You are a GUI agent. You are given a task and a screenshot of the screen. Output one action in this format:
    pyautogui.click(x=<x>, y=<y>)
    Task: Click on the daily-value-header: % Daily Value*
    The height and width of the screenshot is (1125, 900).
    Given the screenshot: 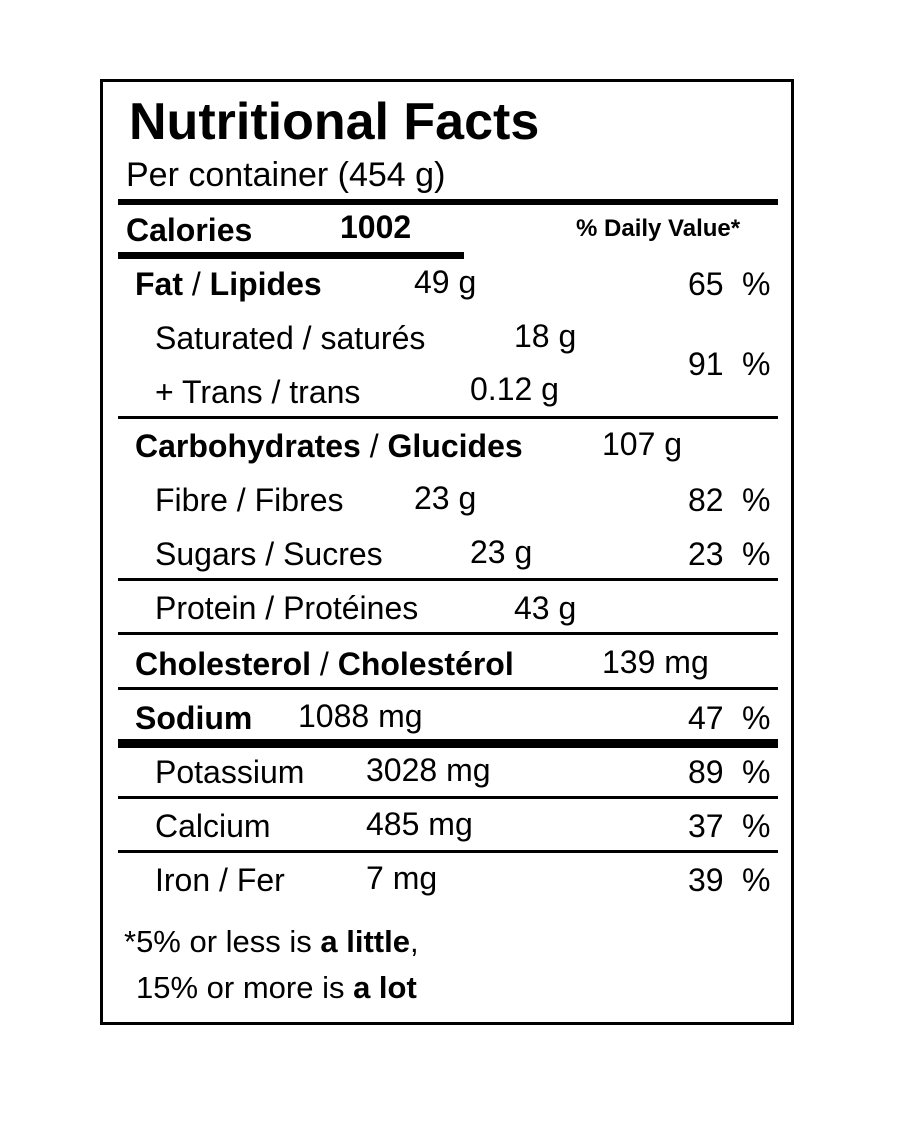 What is the action you would take?
    pyautogui.click(x=658, y=228)
    